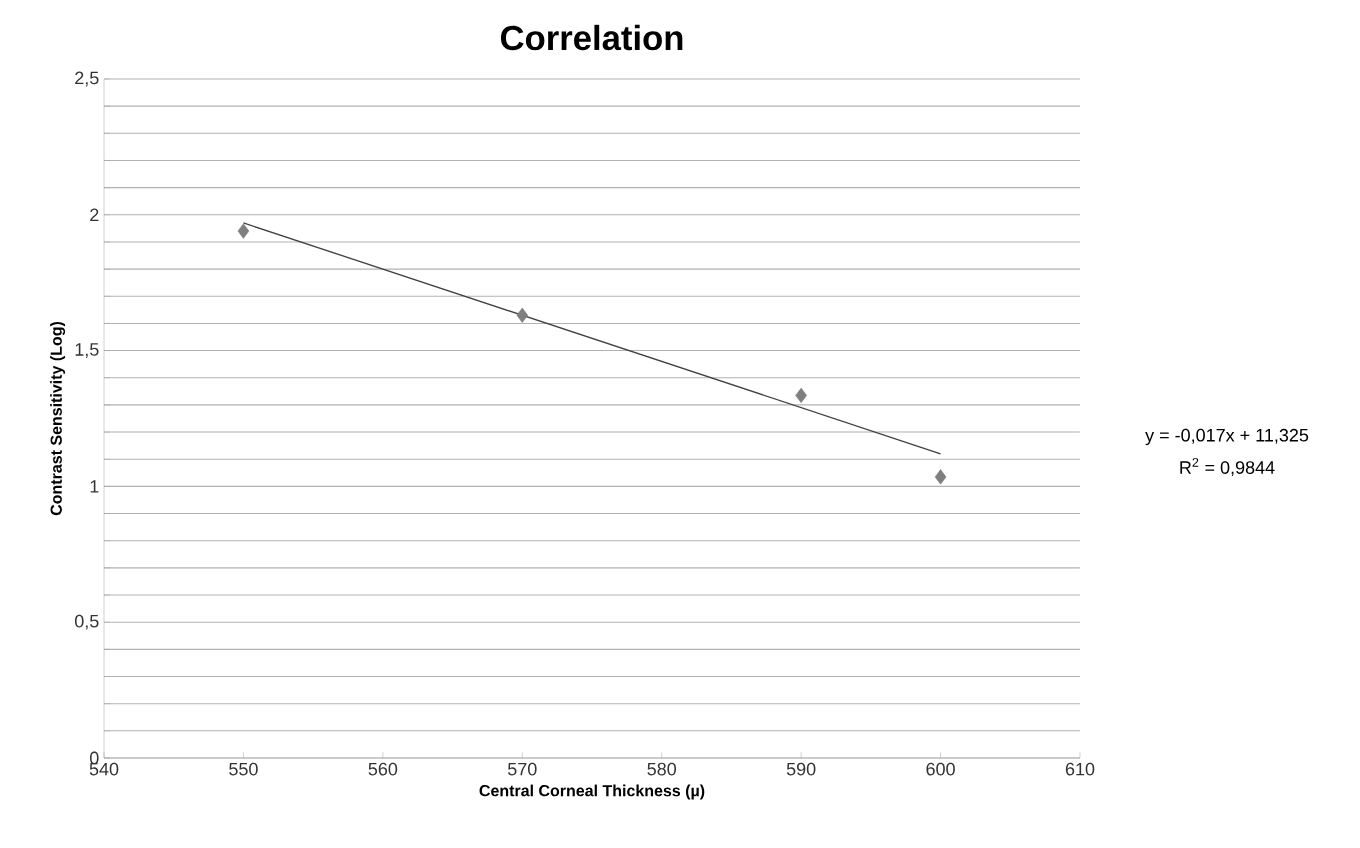  I want to click on y-tick-label: 0,5, so click(86, 622).